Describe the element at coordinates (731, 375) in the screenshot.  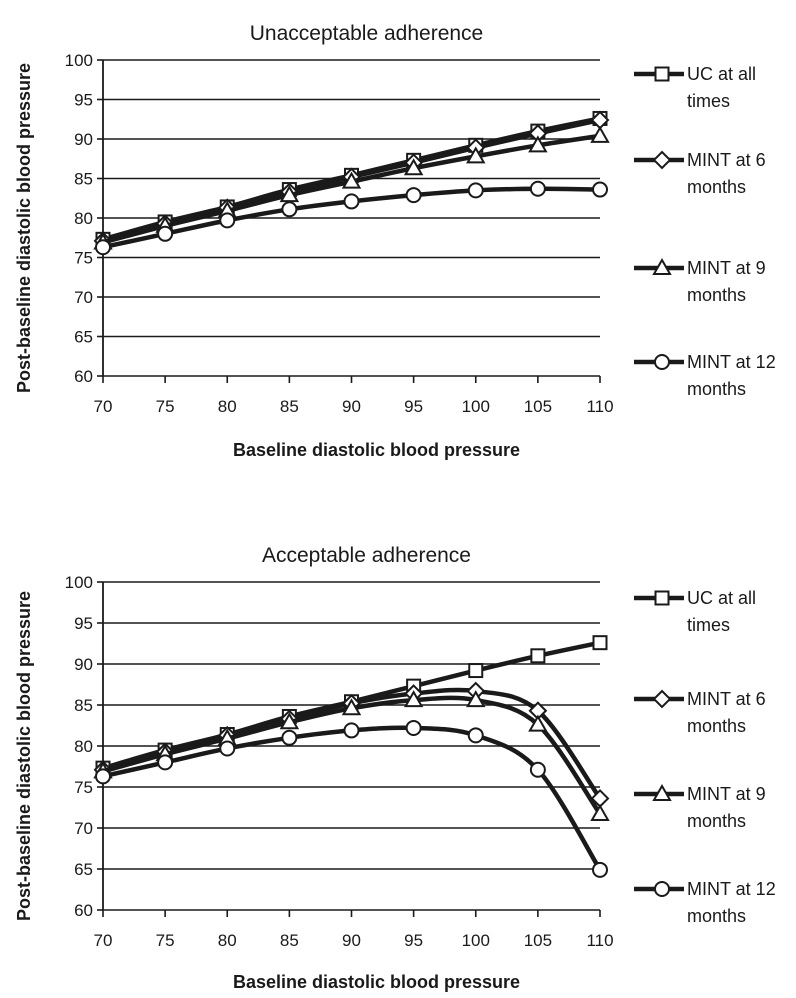
I see `legend-label: MINT at 12 months` at that location.